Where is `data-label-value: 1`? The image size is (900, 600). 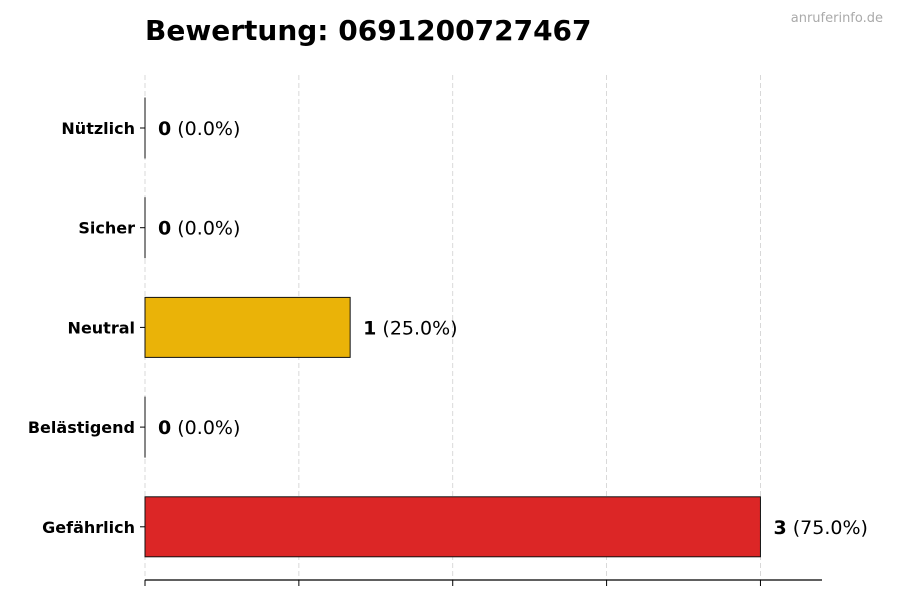 data-label-value: 1 is located at coordinates (369, 328).